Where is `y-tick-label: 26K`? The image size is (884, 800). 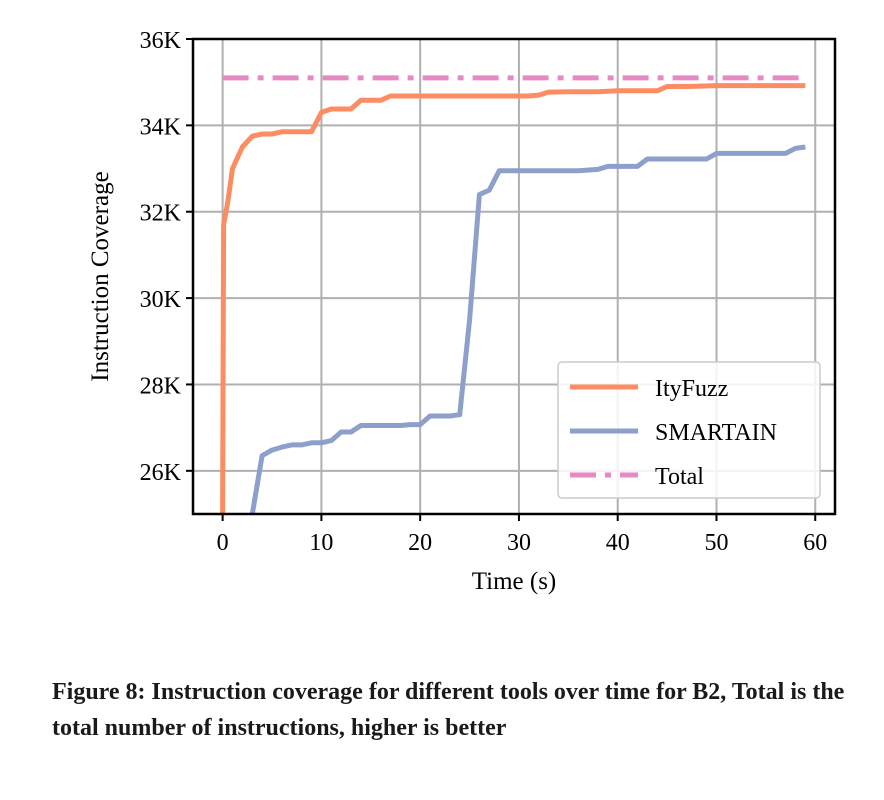
y-tick-label: 26K is located at coordinates (161, 473).